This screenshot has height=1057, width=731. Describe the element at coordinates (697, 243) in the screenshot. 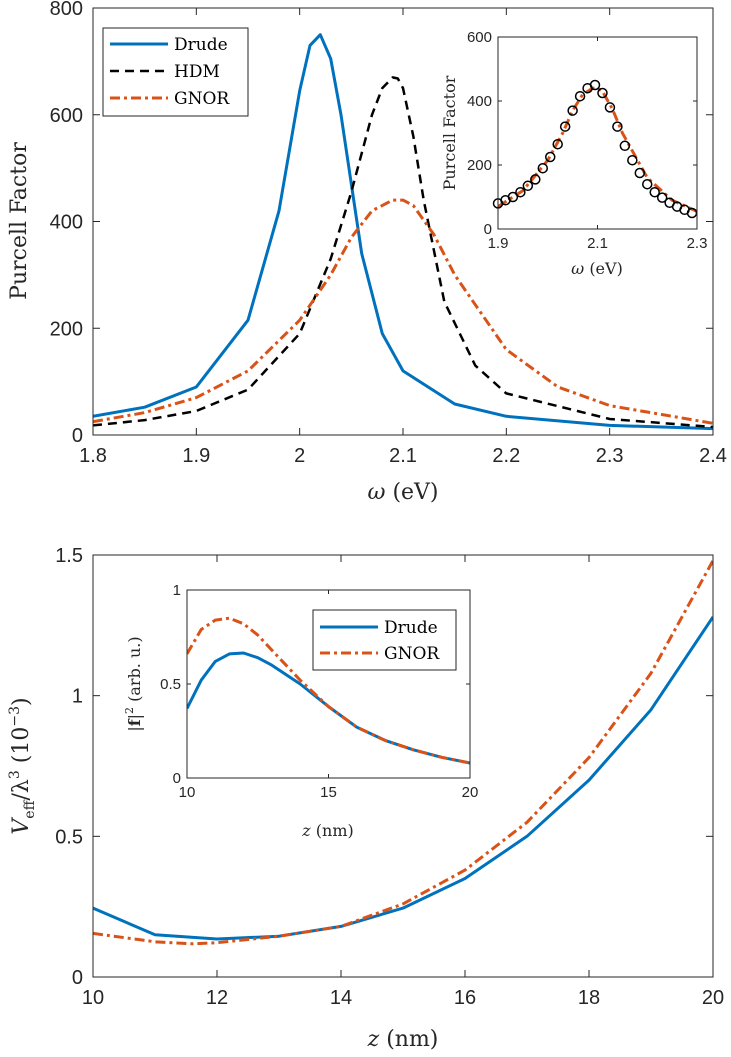

I see `top-inset-xtick-label: 2.3` at that location.